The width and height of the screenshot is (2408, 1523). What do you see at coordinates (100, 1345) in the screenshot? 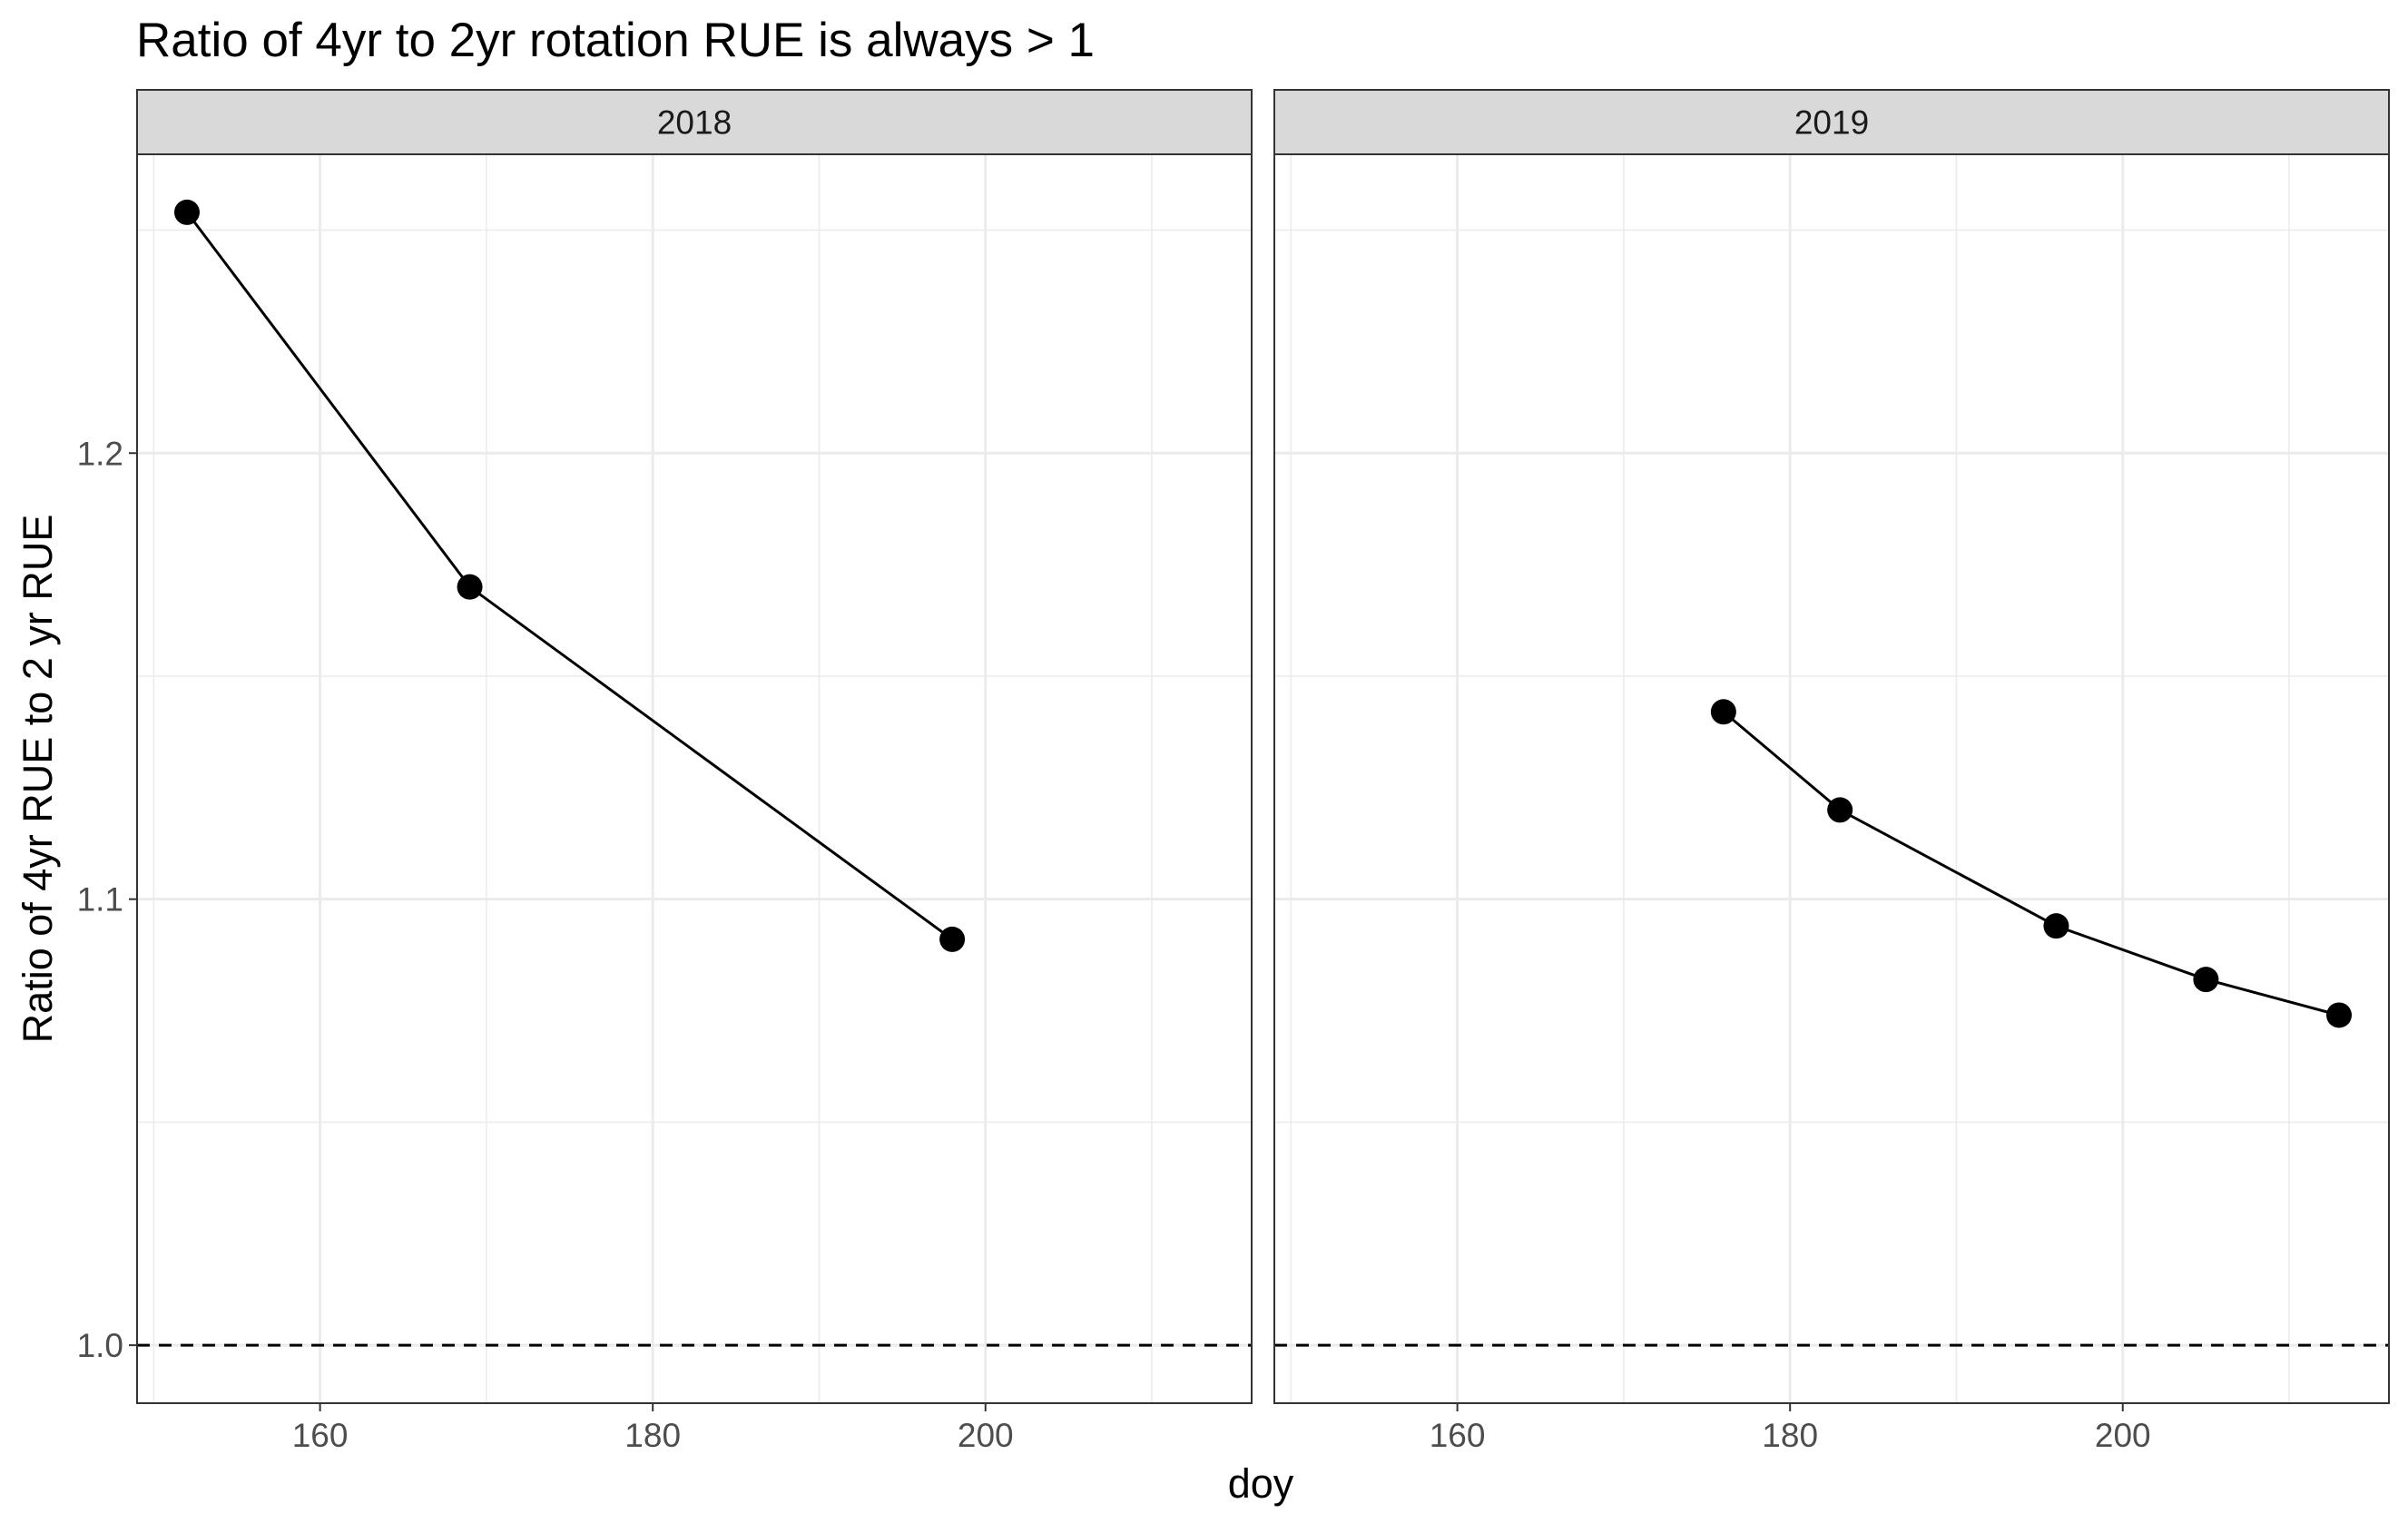
I see `y-tick-label: 1.0` at bounding box center [100, 1345].